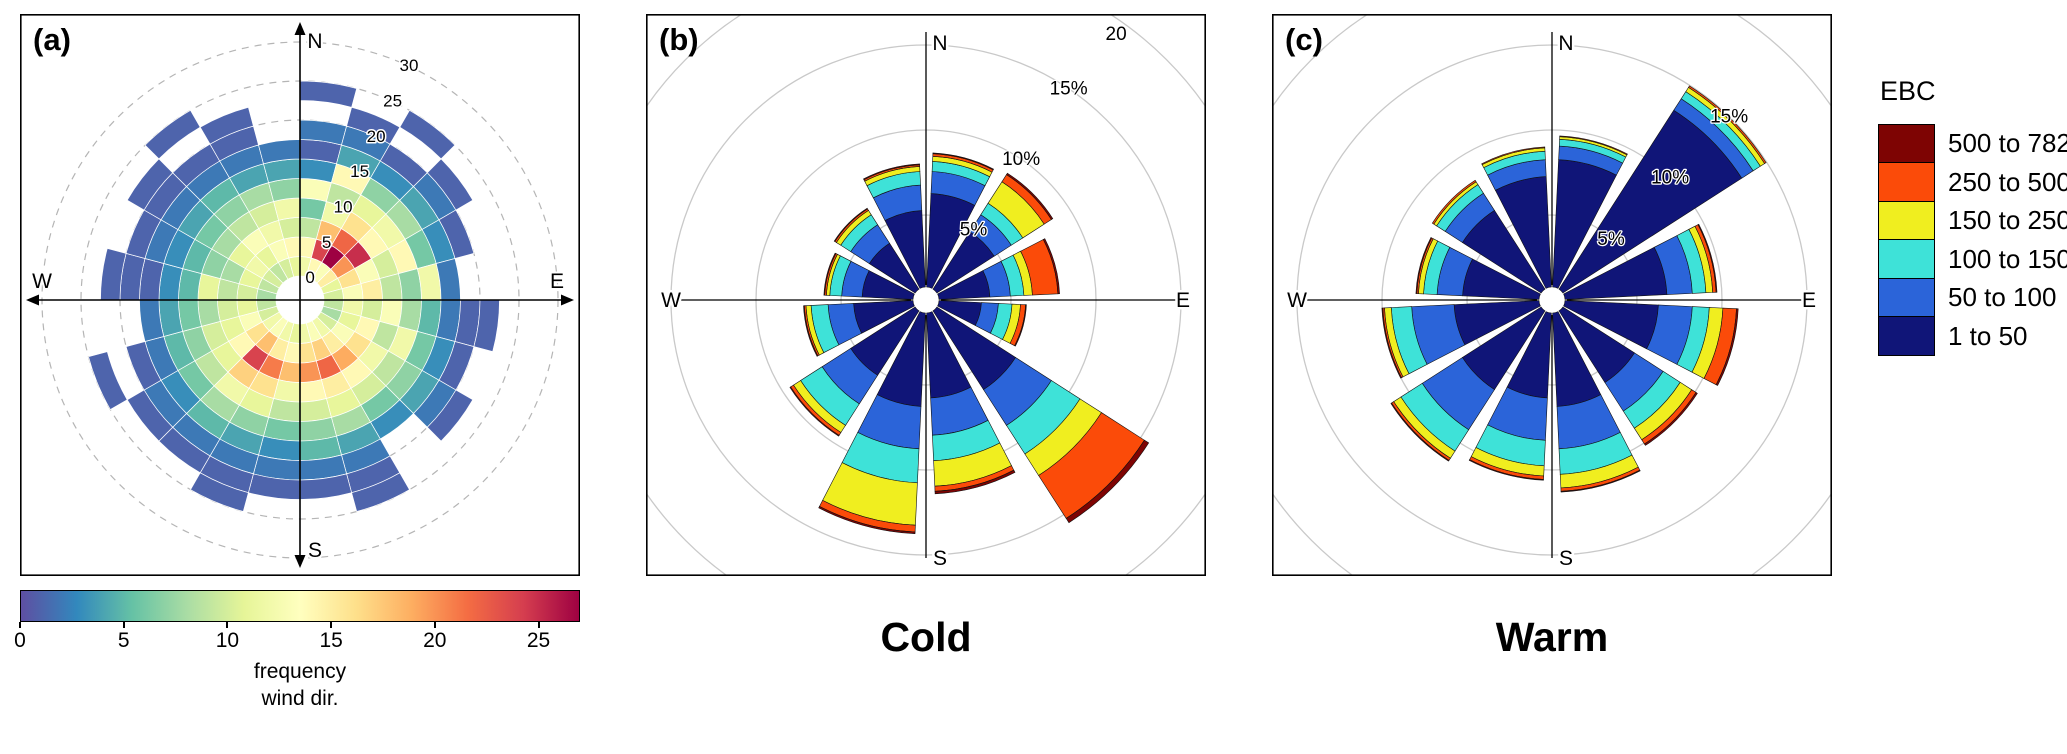 The image size is (2067, 754). Describe the element at coordinates (227, 640) in the screenshot. I see `colorbar-tick-value: 10` at that location.